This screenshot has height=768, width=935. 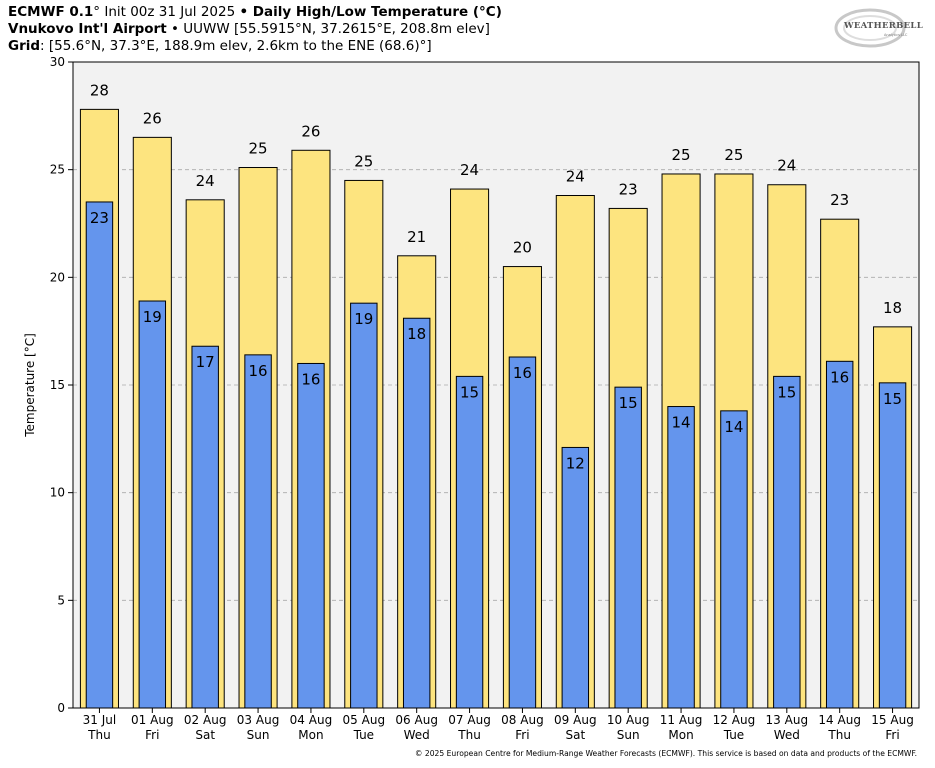 What do you see at coordinates (205, 720) in the screenshot?
I see `x-tick-date: 02 Aug` at bounding box center [205, 720].